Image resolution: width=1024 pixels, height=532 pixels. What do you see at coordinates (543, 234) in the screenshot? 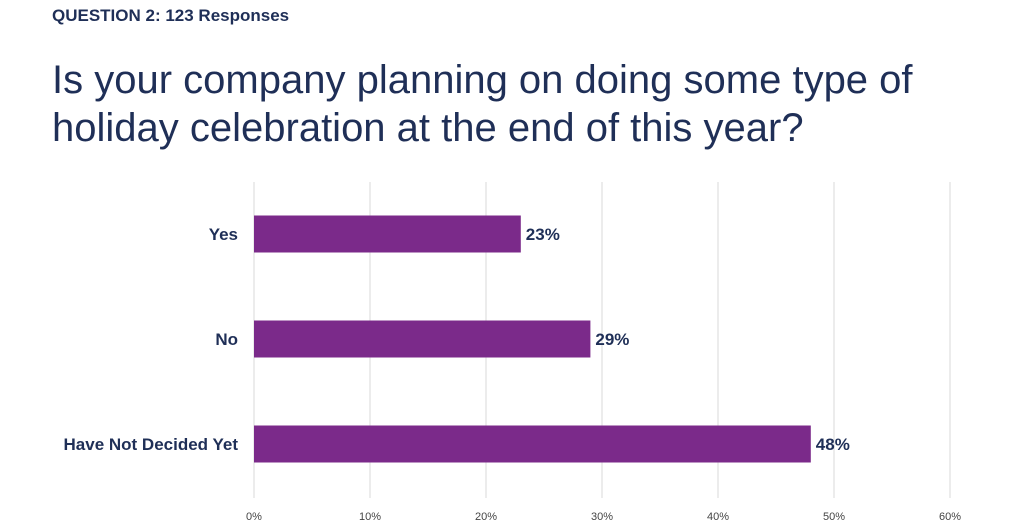
I see `value-label: 23%` at bounding box center [543, 234].